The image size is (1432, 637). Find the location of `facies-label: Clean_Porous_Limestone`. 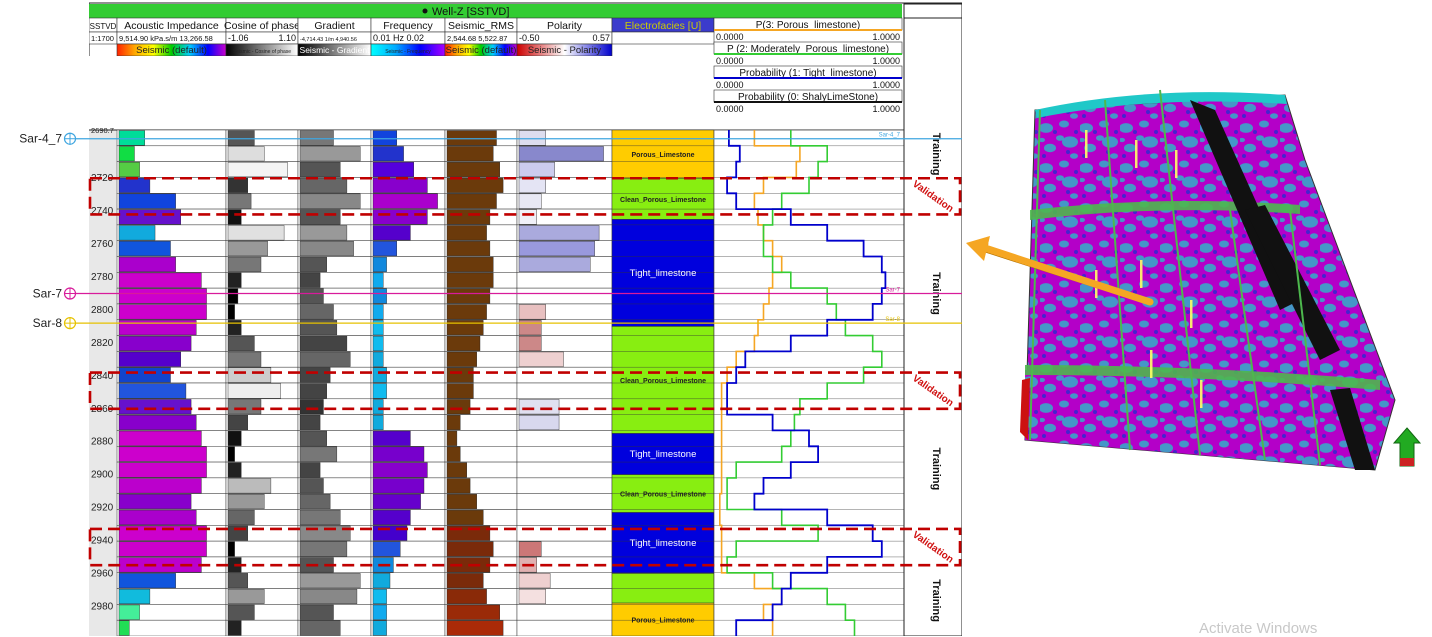

facies-label: Clean_Porous_Limestone is located at coordinates (663, 200).